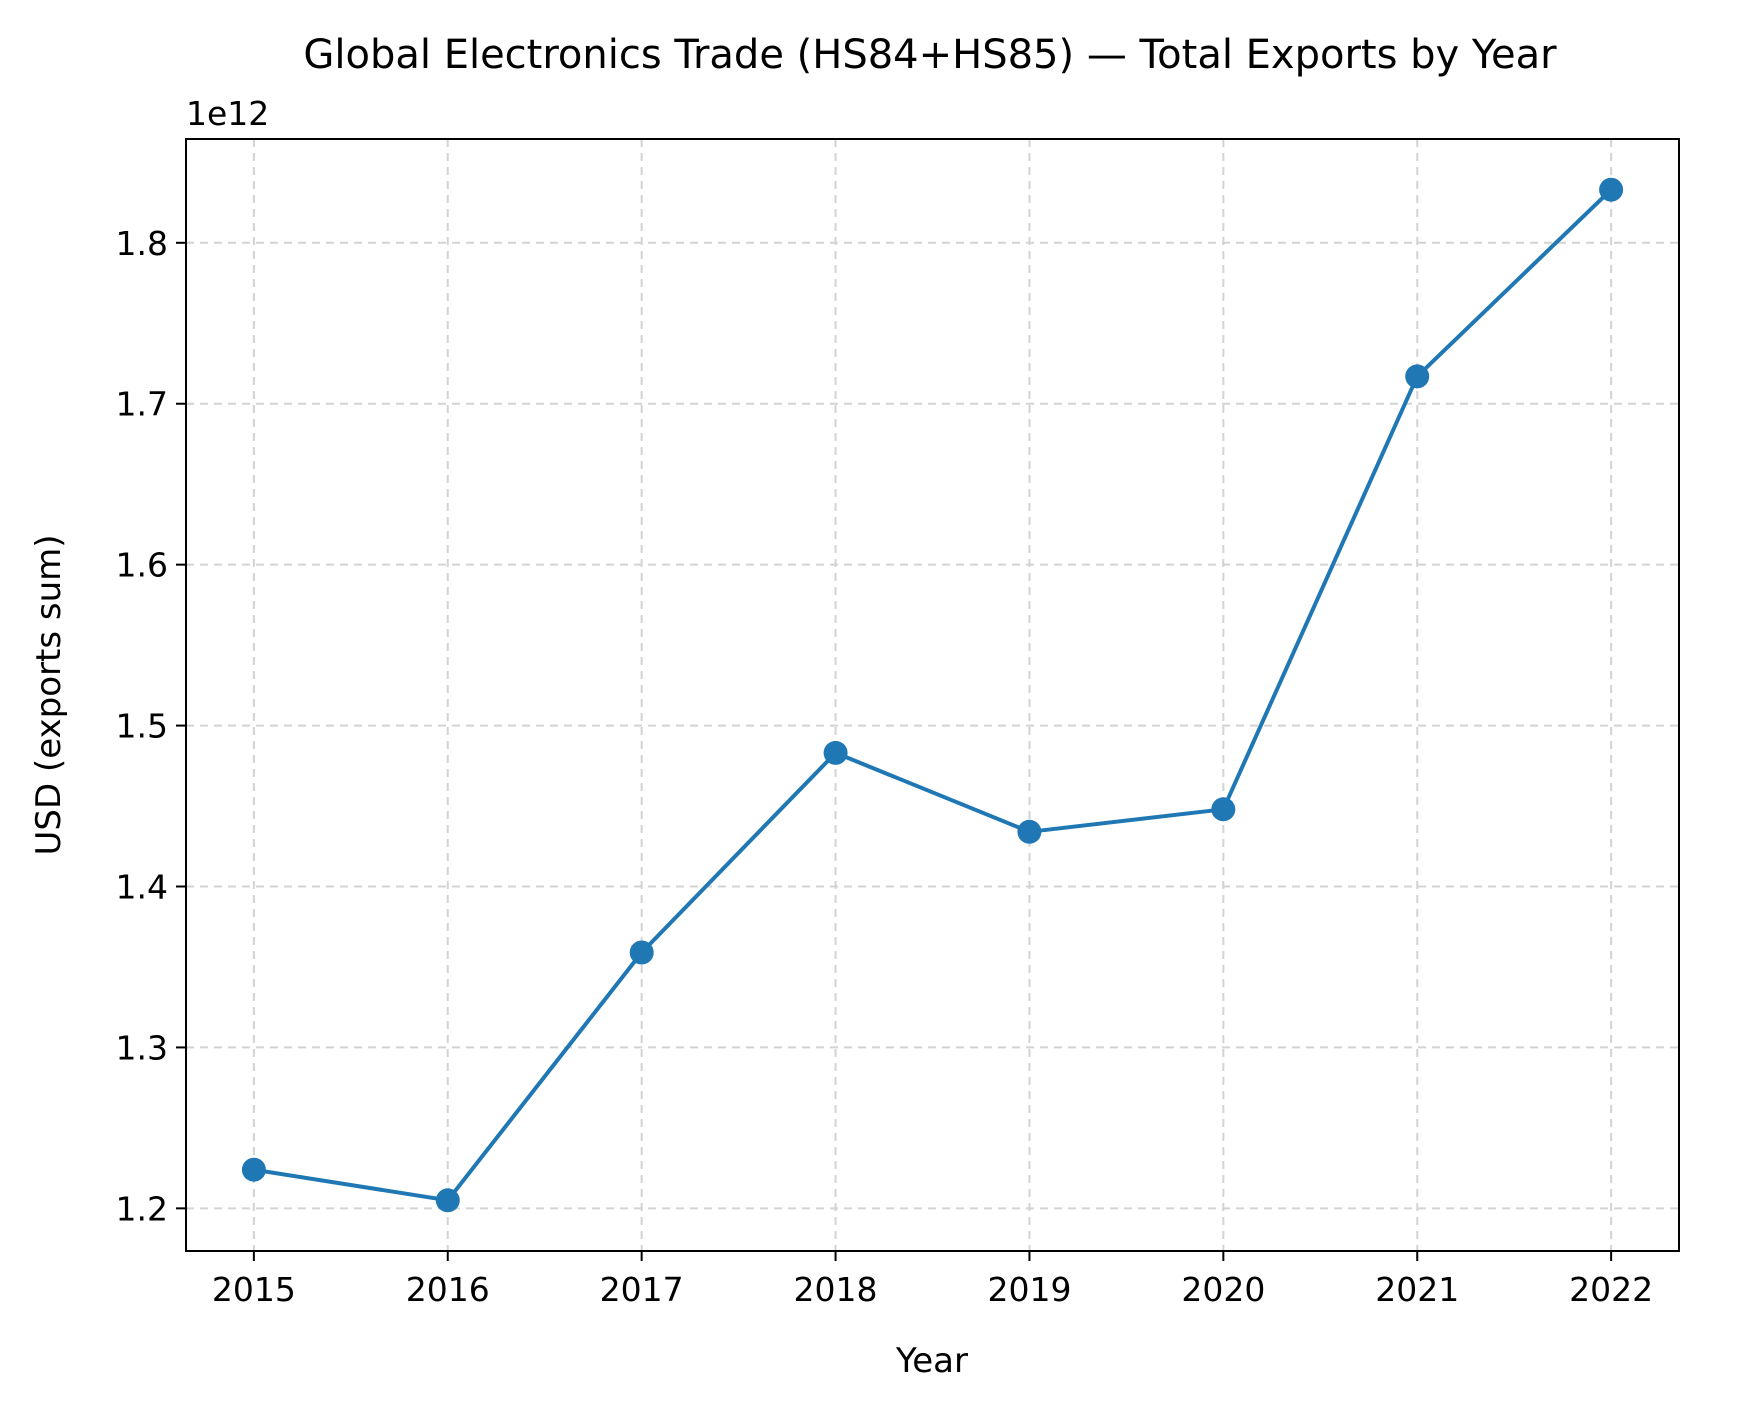 The width and height of the screenshot is (1741, 1407). Describe the element at coordinates (931, 1361) in the screenshot. I see `x-axis-label: Year` at that location.